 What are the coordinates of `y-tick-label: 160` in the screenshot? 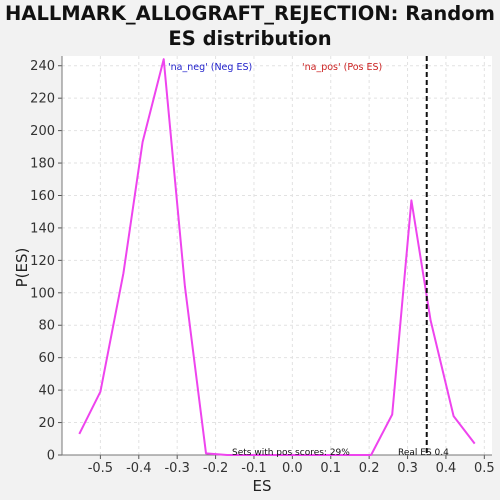 It's located at (42, 196).